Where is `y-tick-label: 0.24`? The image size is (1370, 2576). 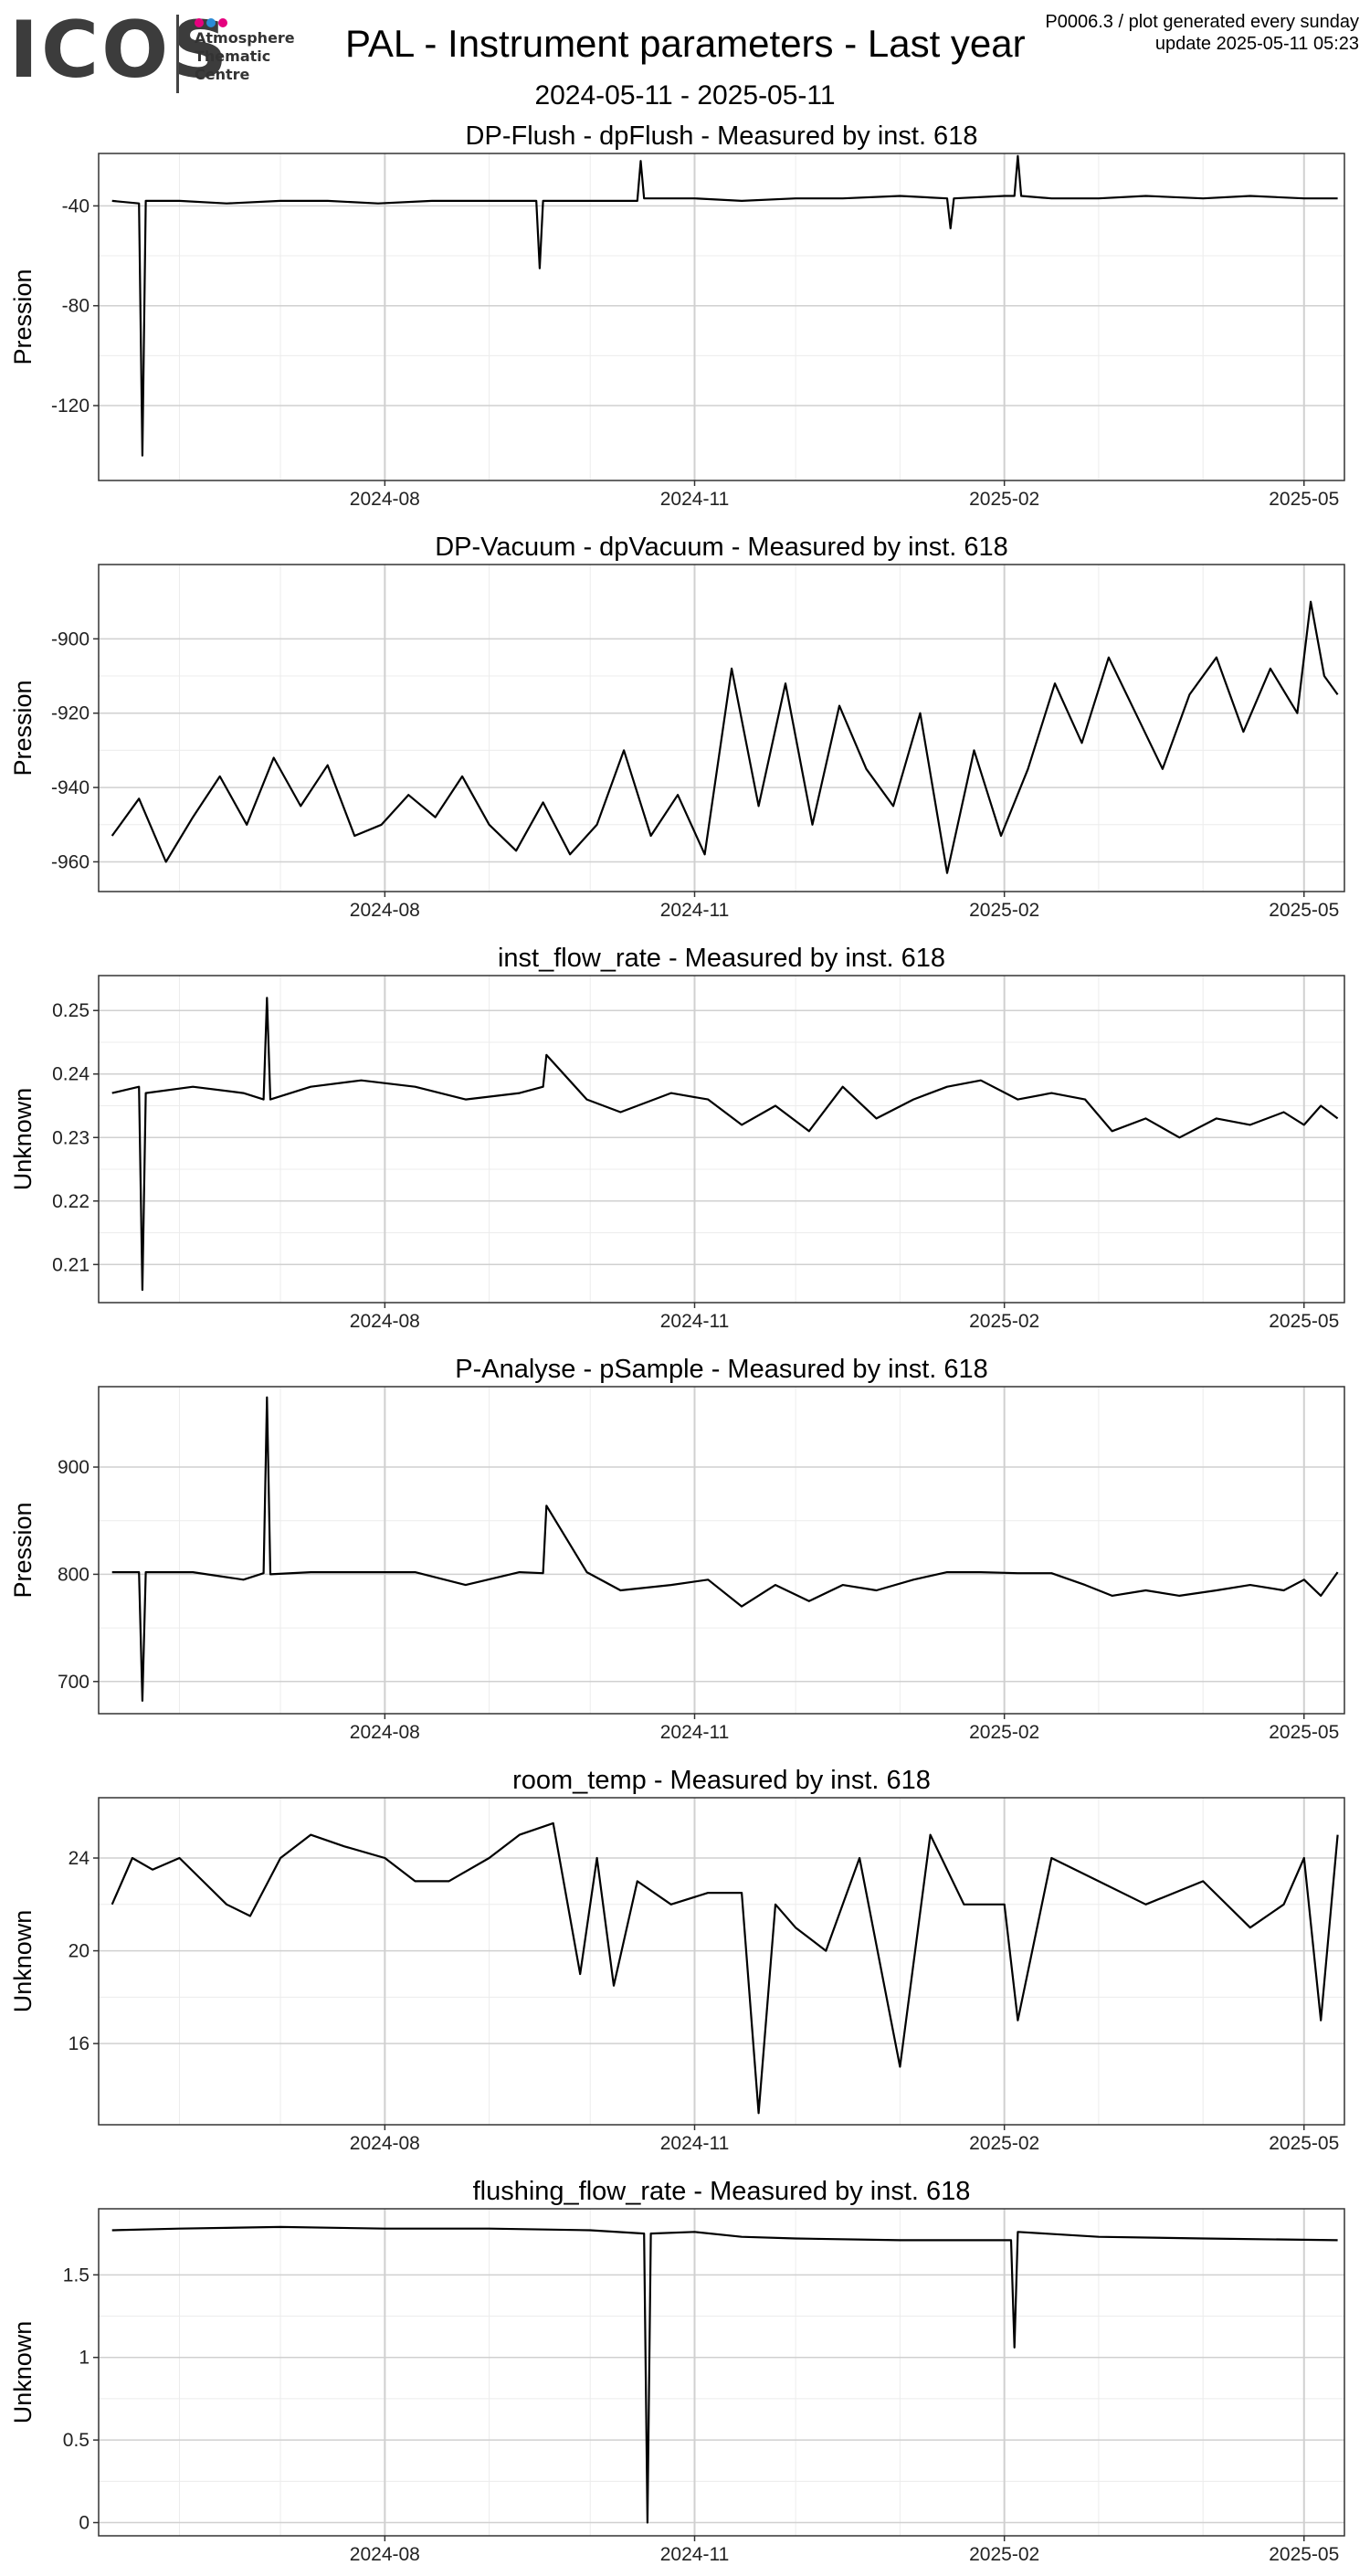 y-tick-label: 0.24 is located at coordinates (71, 1074).